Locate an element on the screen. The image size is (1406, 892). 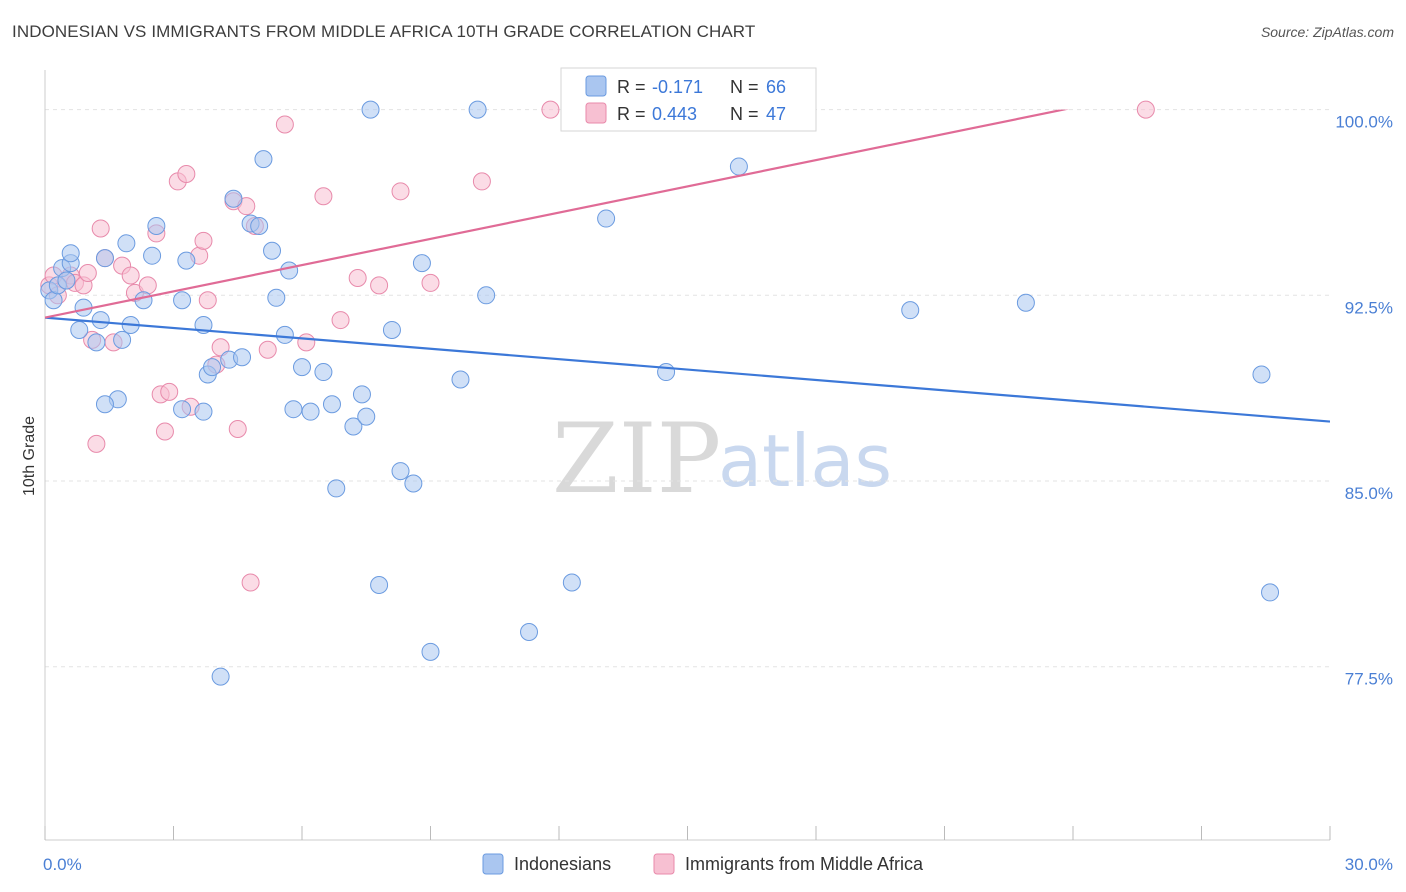
legend-n-value-1: 66 is located at coordinates (776, 87).